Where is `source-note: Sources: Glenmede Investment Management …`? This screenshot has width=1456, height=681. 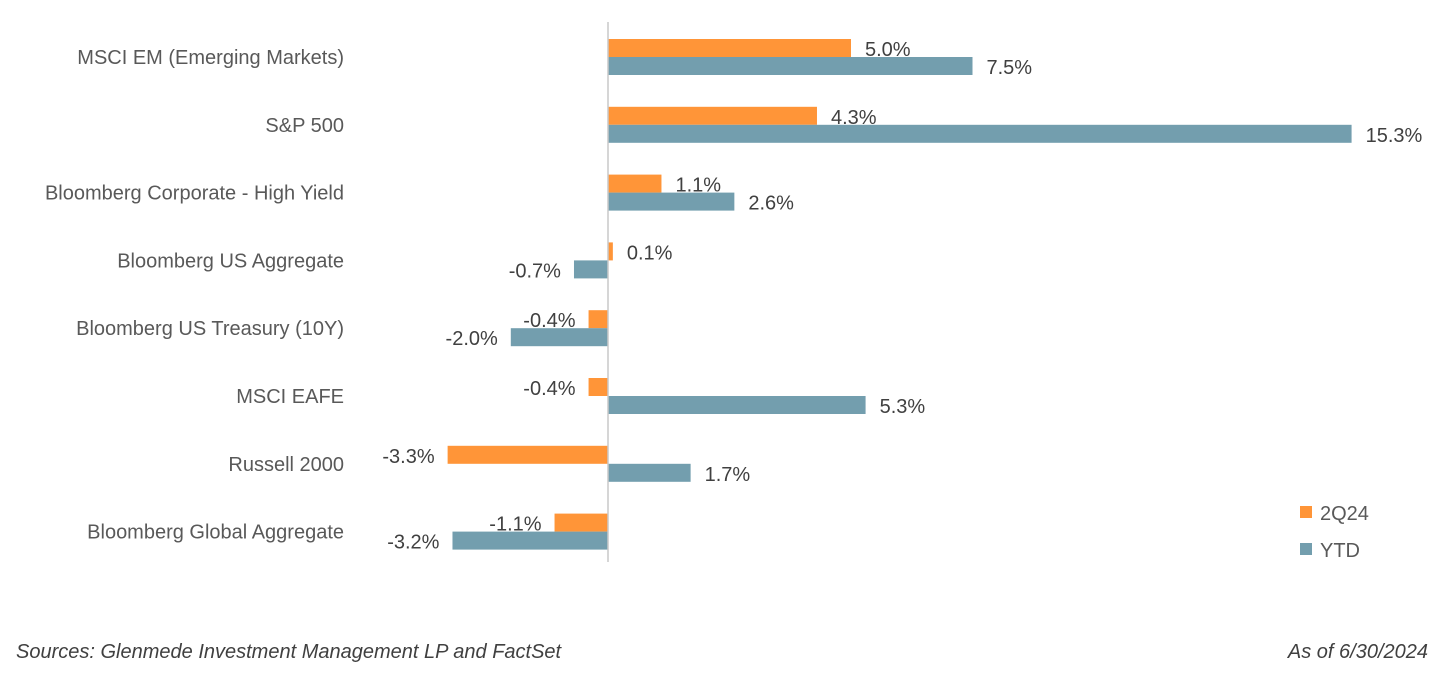 source-note: Sources: Glenmede Investment Management … is located at coordinates (289, 652).